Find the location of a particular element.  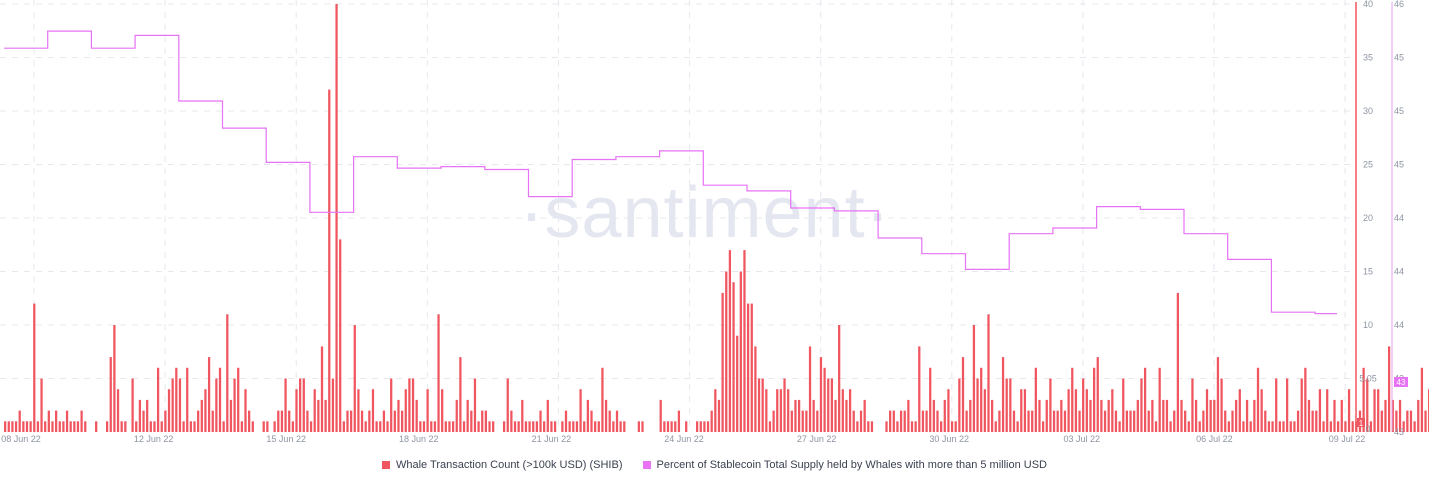

left-tick-label: 5.05 is located at coordinates (1368, 379).